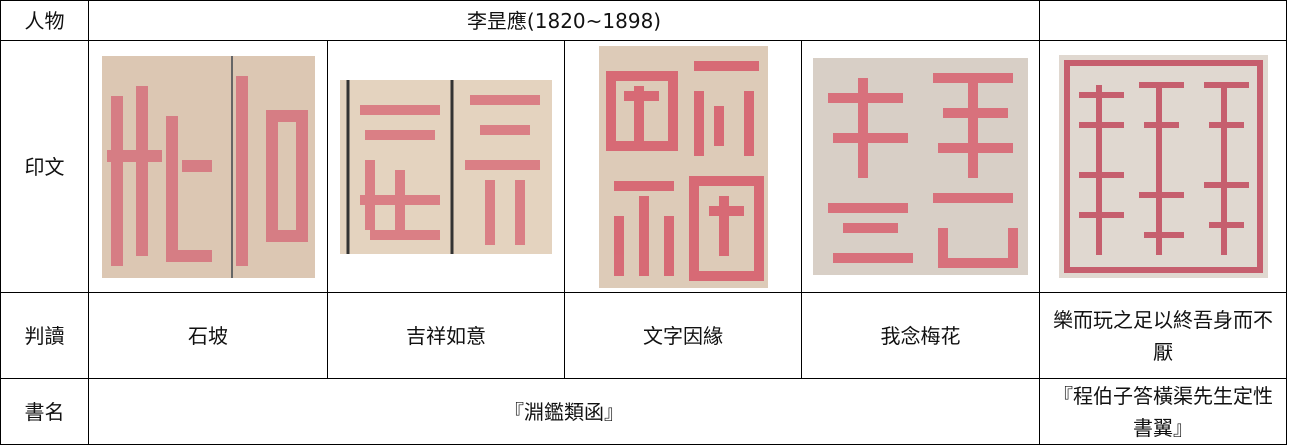  What do you see at coordinates (920, 335) in the screenshot?
I see `reading-cell: 我念梅花` at bounding box center [920, 335].